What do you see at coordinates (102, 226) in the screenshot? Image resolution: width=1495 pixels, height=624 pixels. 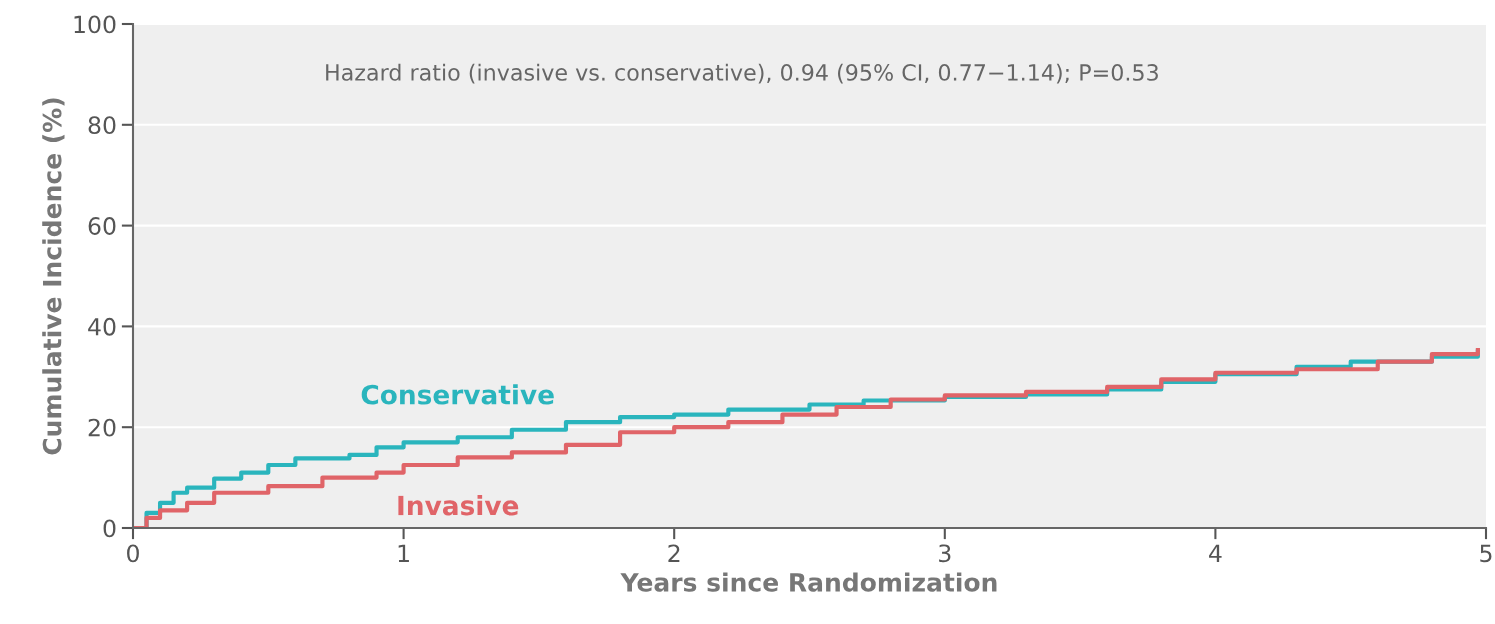 I see `y-tick-label: 60` at bounding box center [102, 226].